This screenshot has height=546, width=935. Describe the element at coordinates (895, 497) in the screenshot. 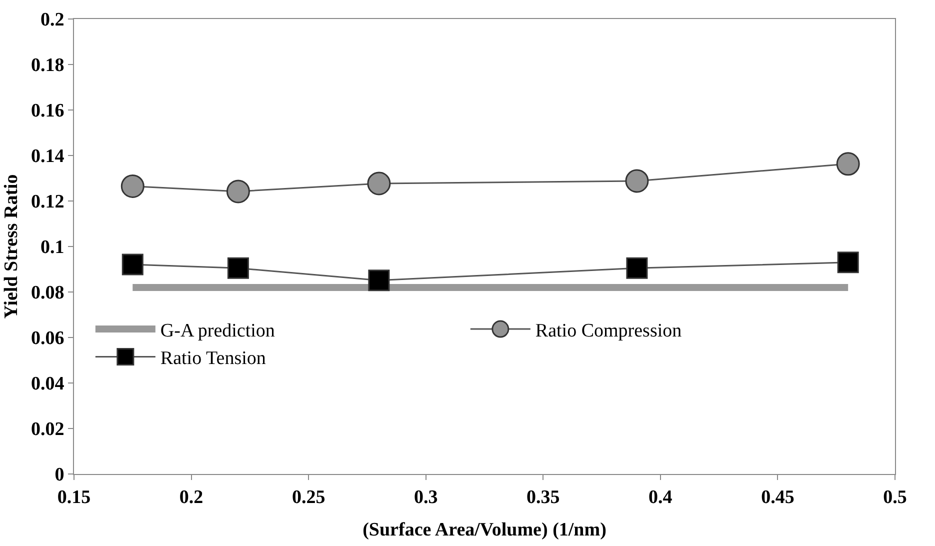

I see `x-tick-label: 0.5` at that location.